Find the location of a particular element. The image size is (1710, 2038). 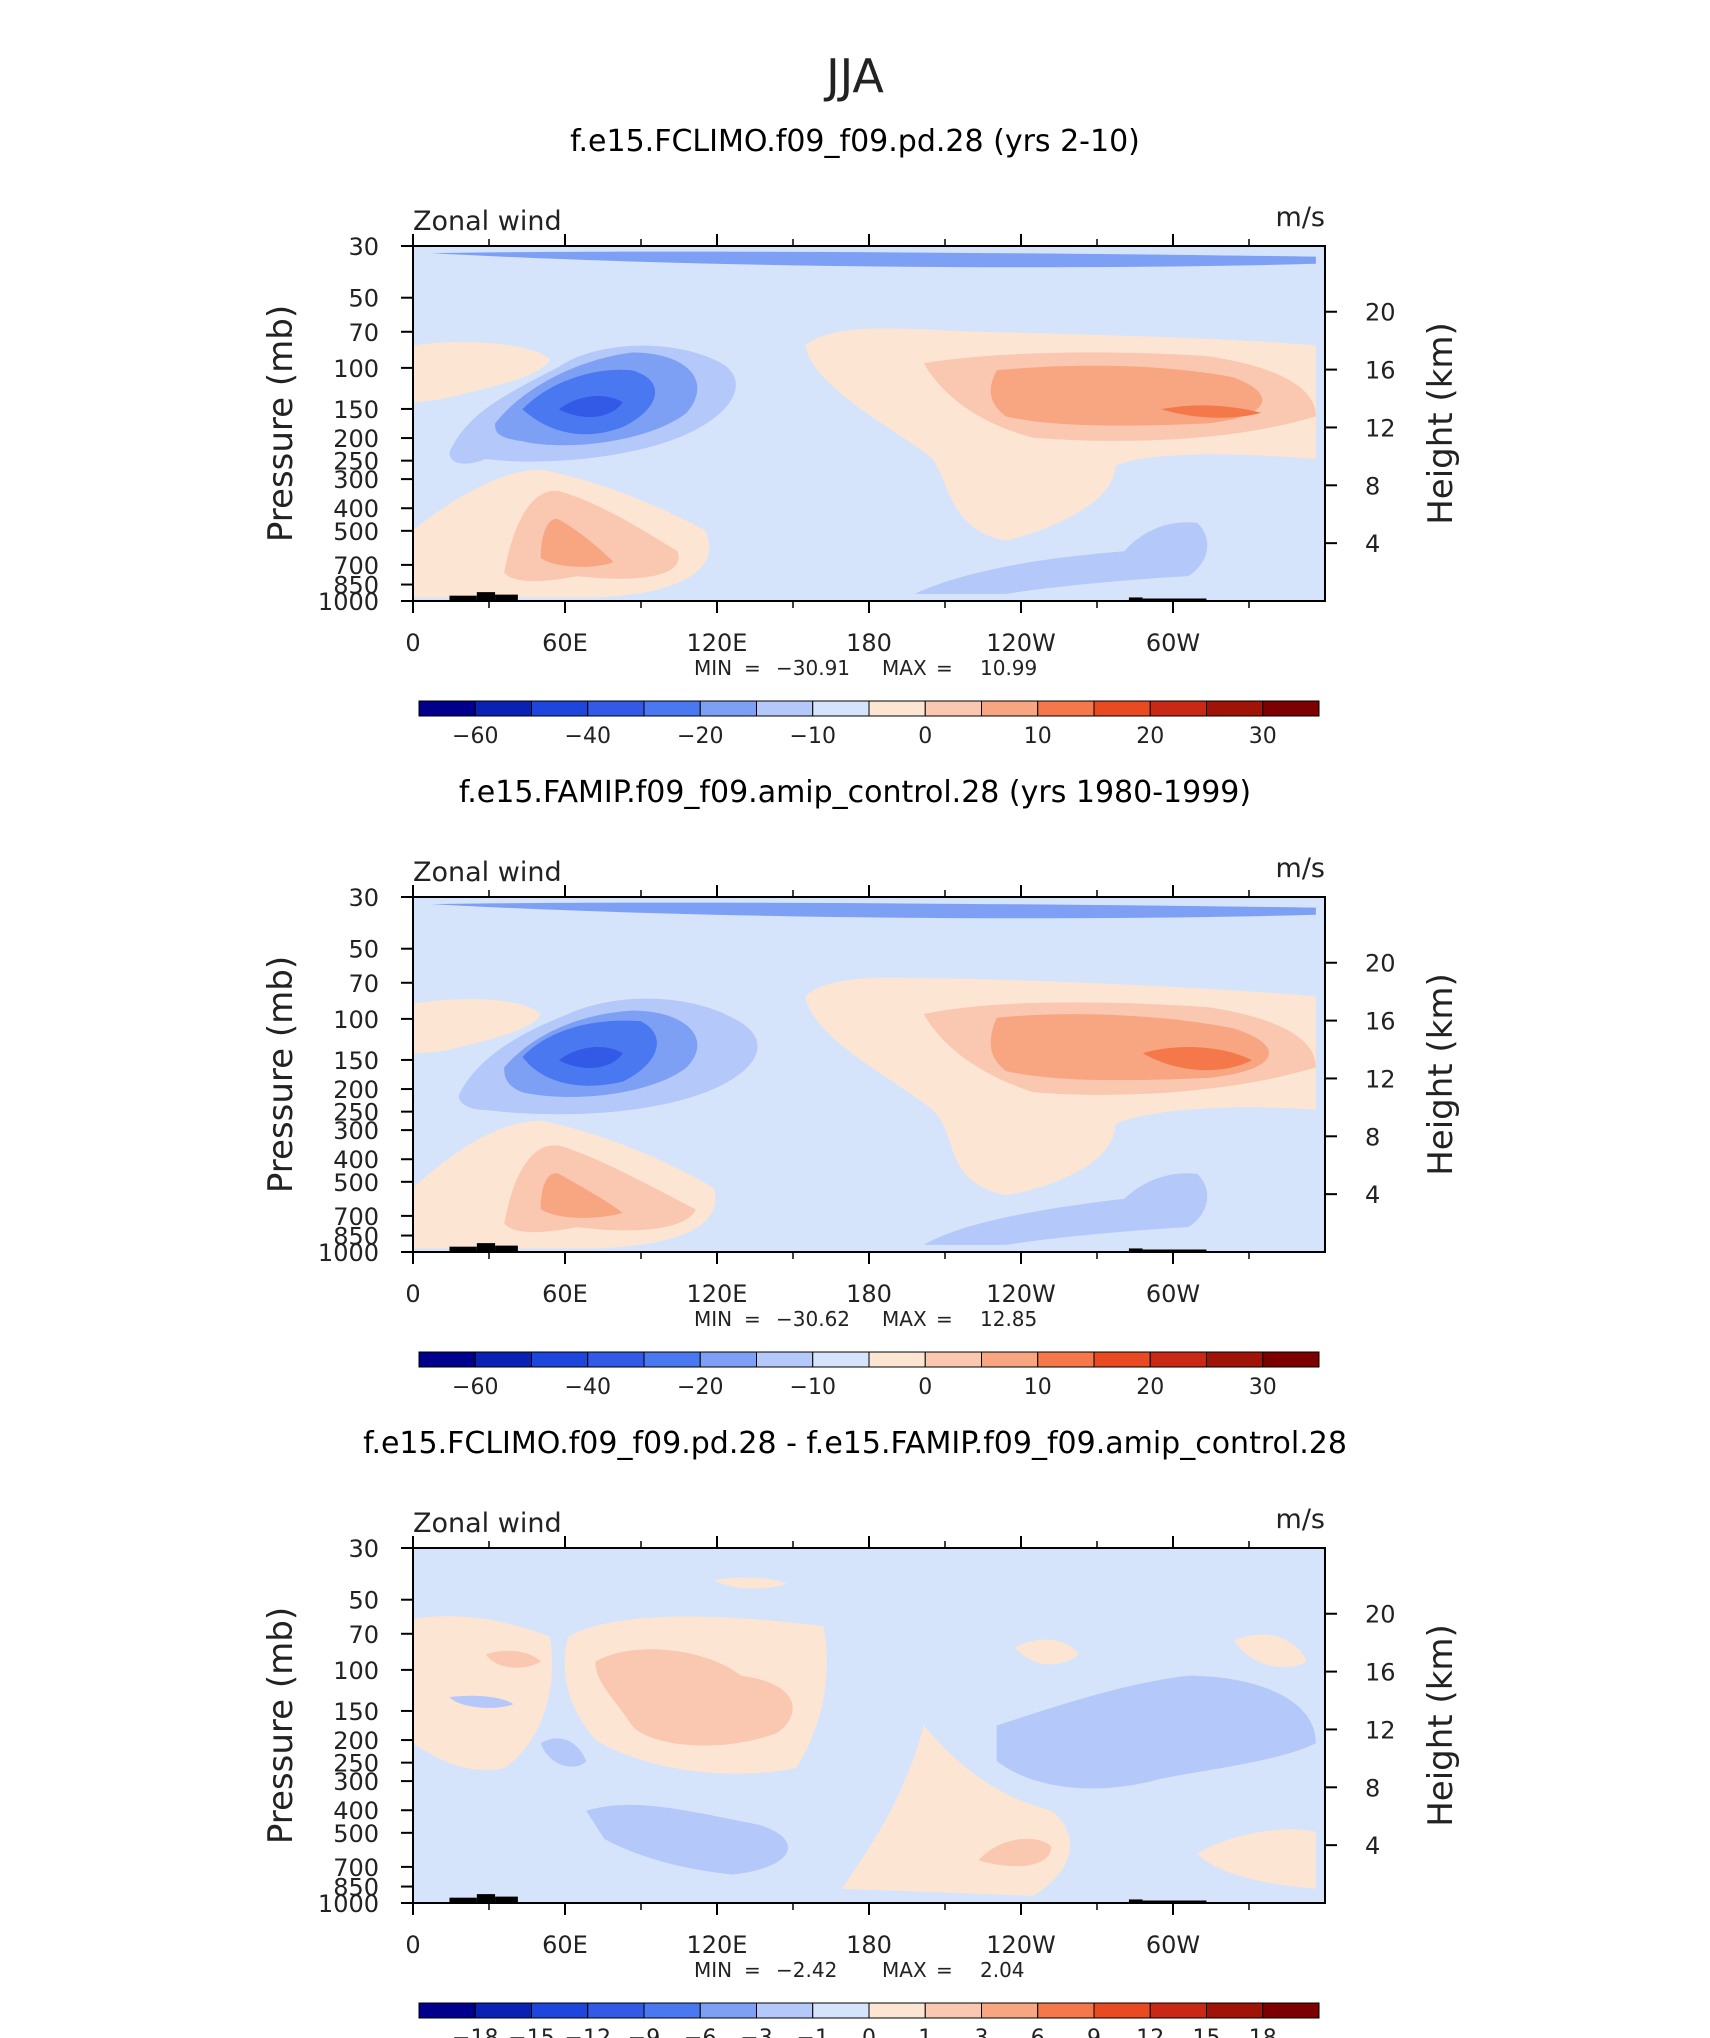

colorbar-label: −20 is located at coordinates (700, 1387).